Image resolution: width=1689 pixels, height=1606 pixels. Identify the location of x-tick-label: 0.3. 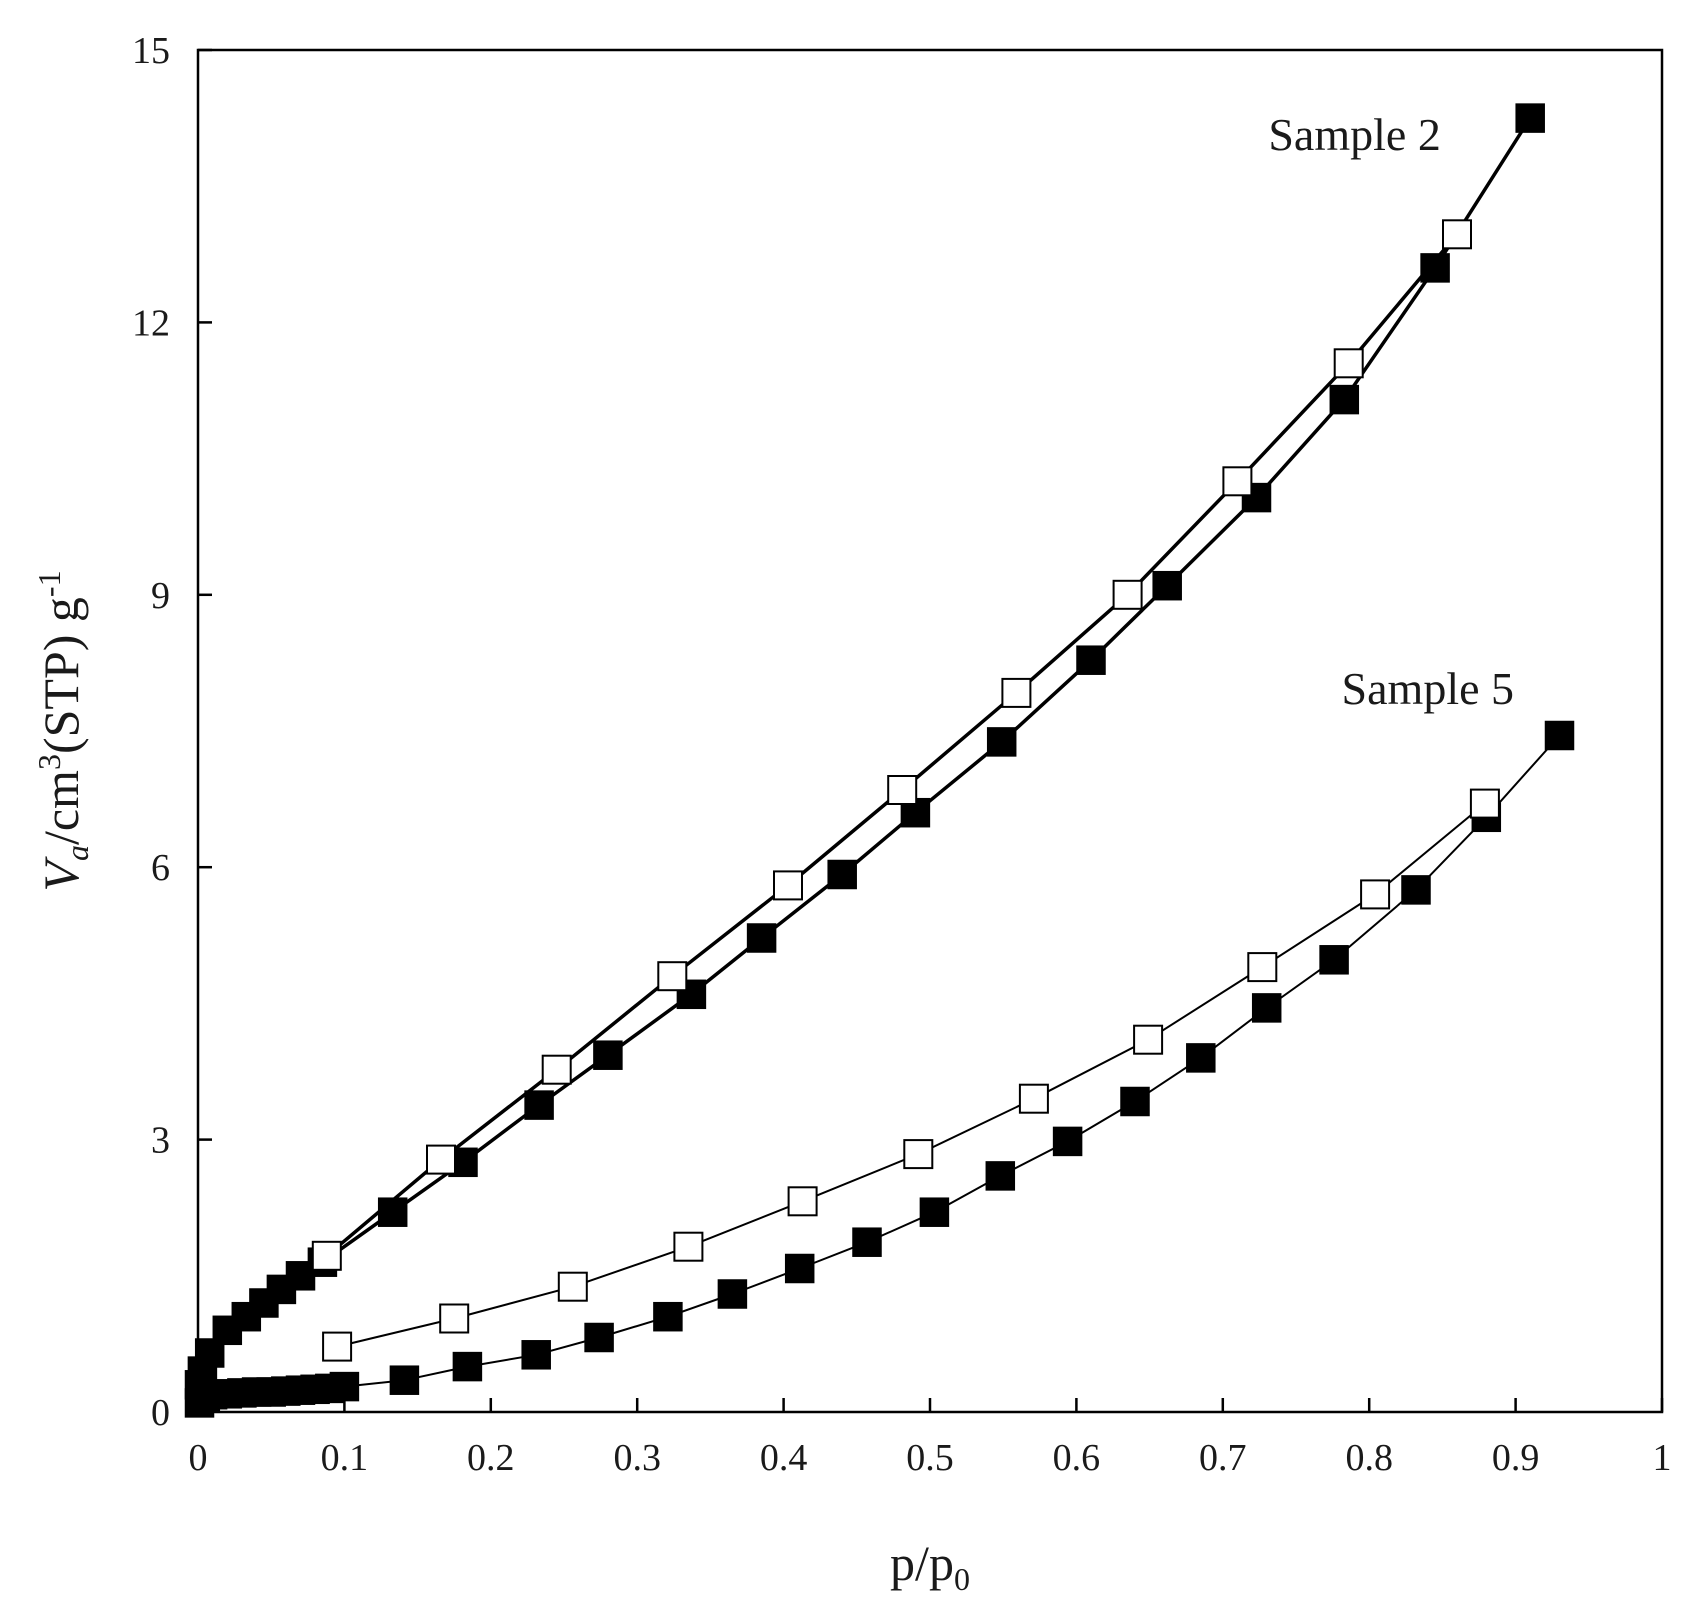
(637, 1458).